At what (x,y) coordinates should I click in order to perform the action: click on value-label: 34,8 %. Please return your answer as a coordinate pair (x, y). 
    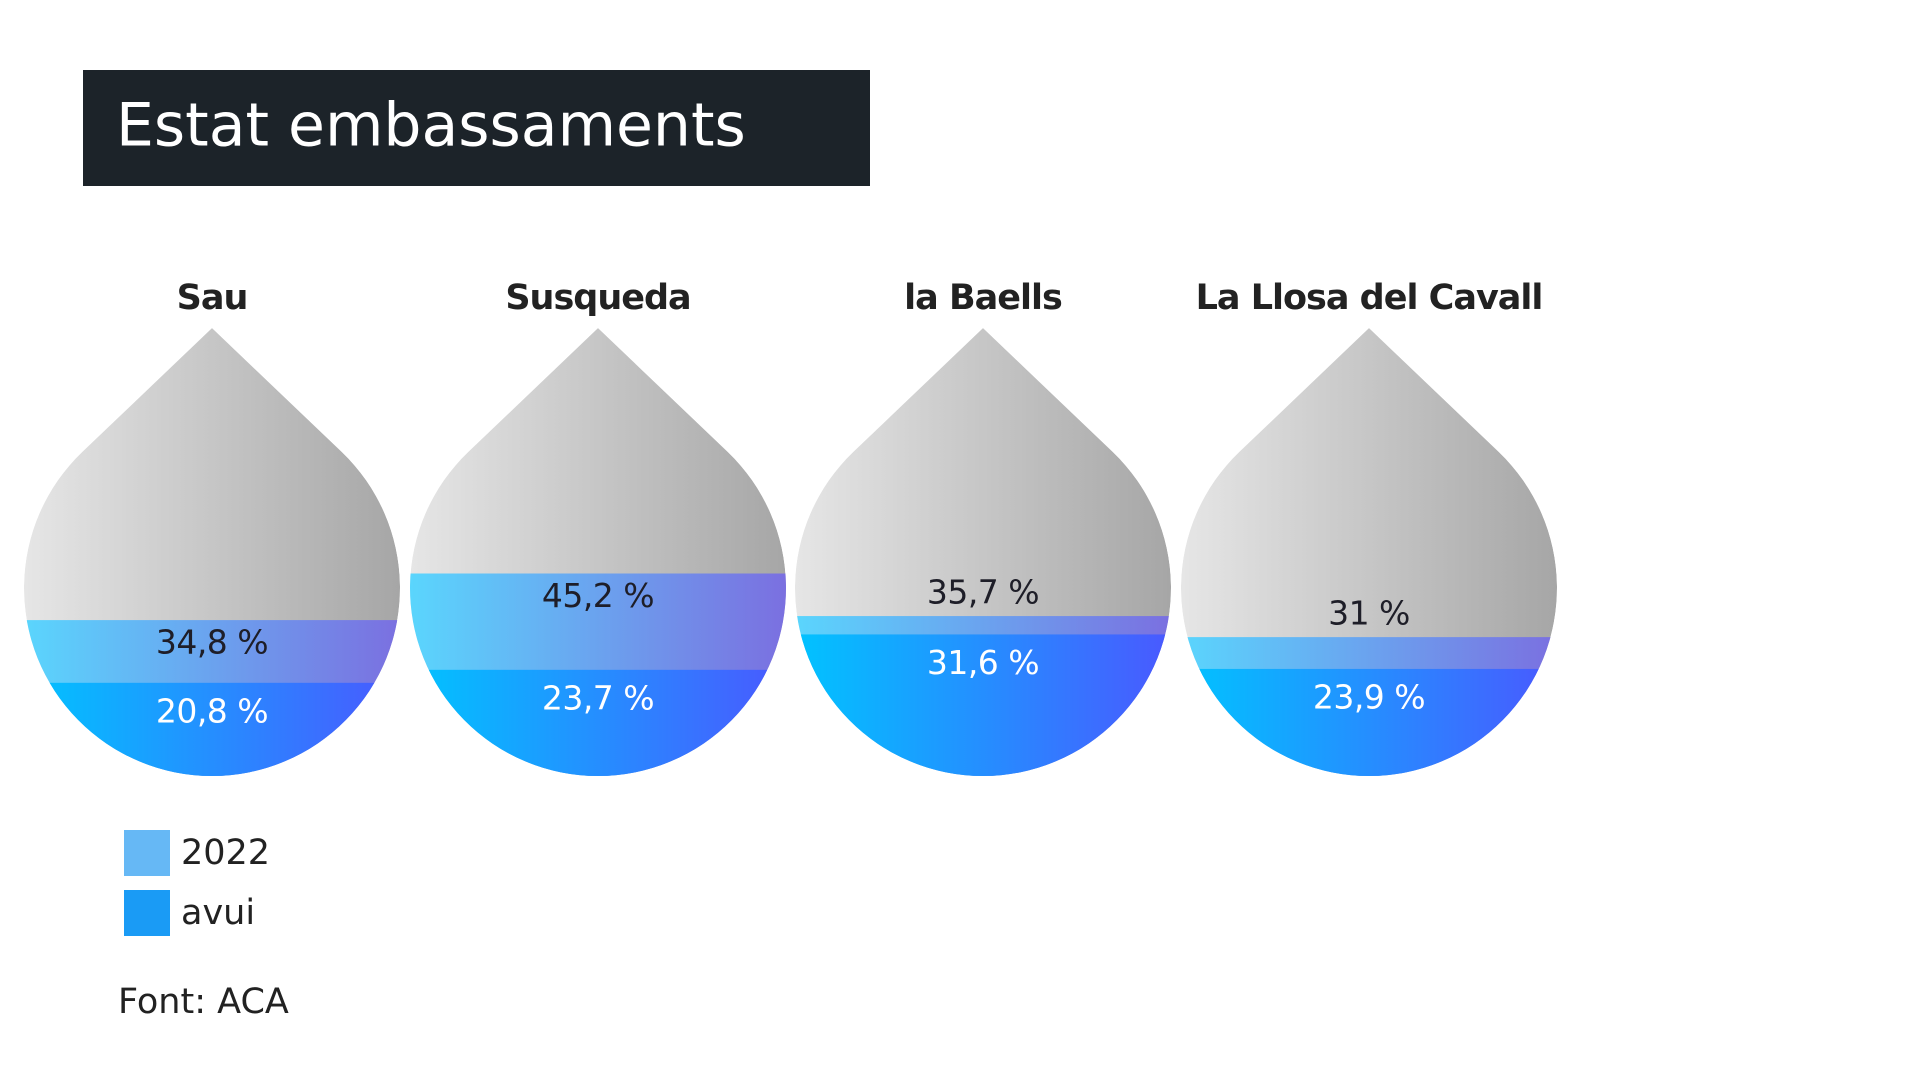
    Looking at the image, I should click on (212, 642).